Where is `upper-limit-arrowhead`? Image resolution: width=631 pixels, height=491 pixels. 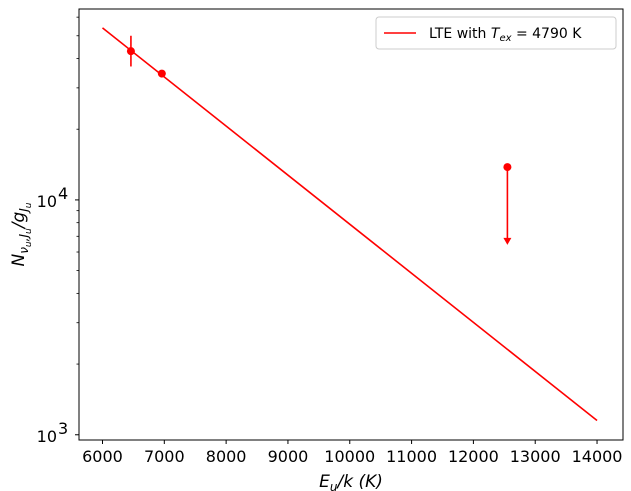
upper-limit-arrowhead is located at coordinates (507, 241).